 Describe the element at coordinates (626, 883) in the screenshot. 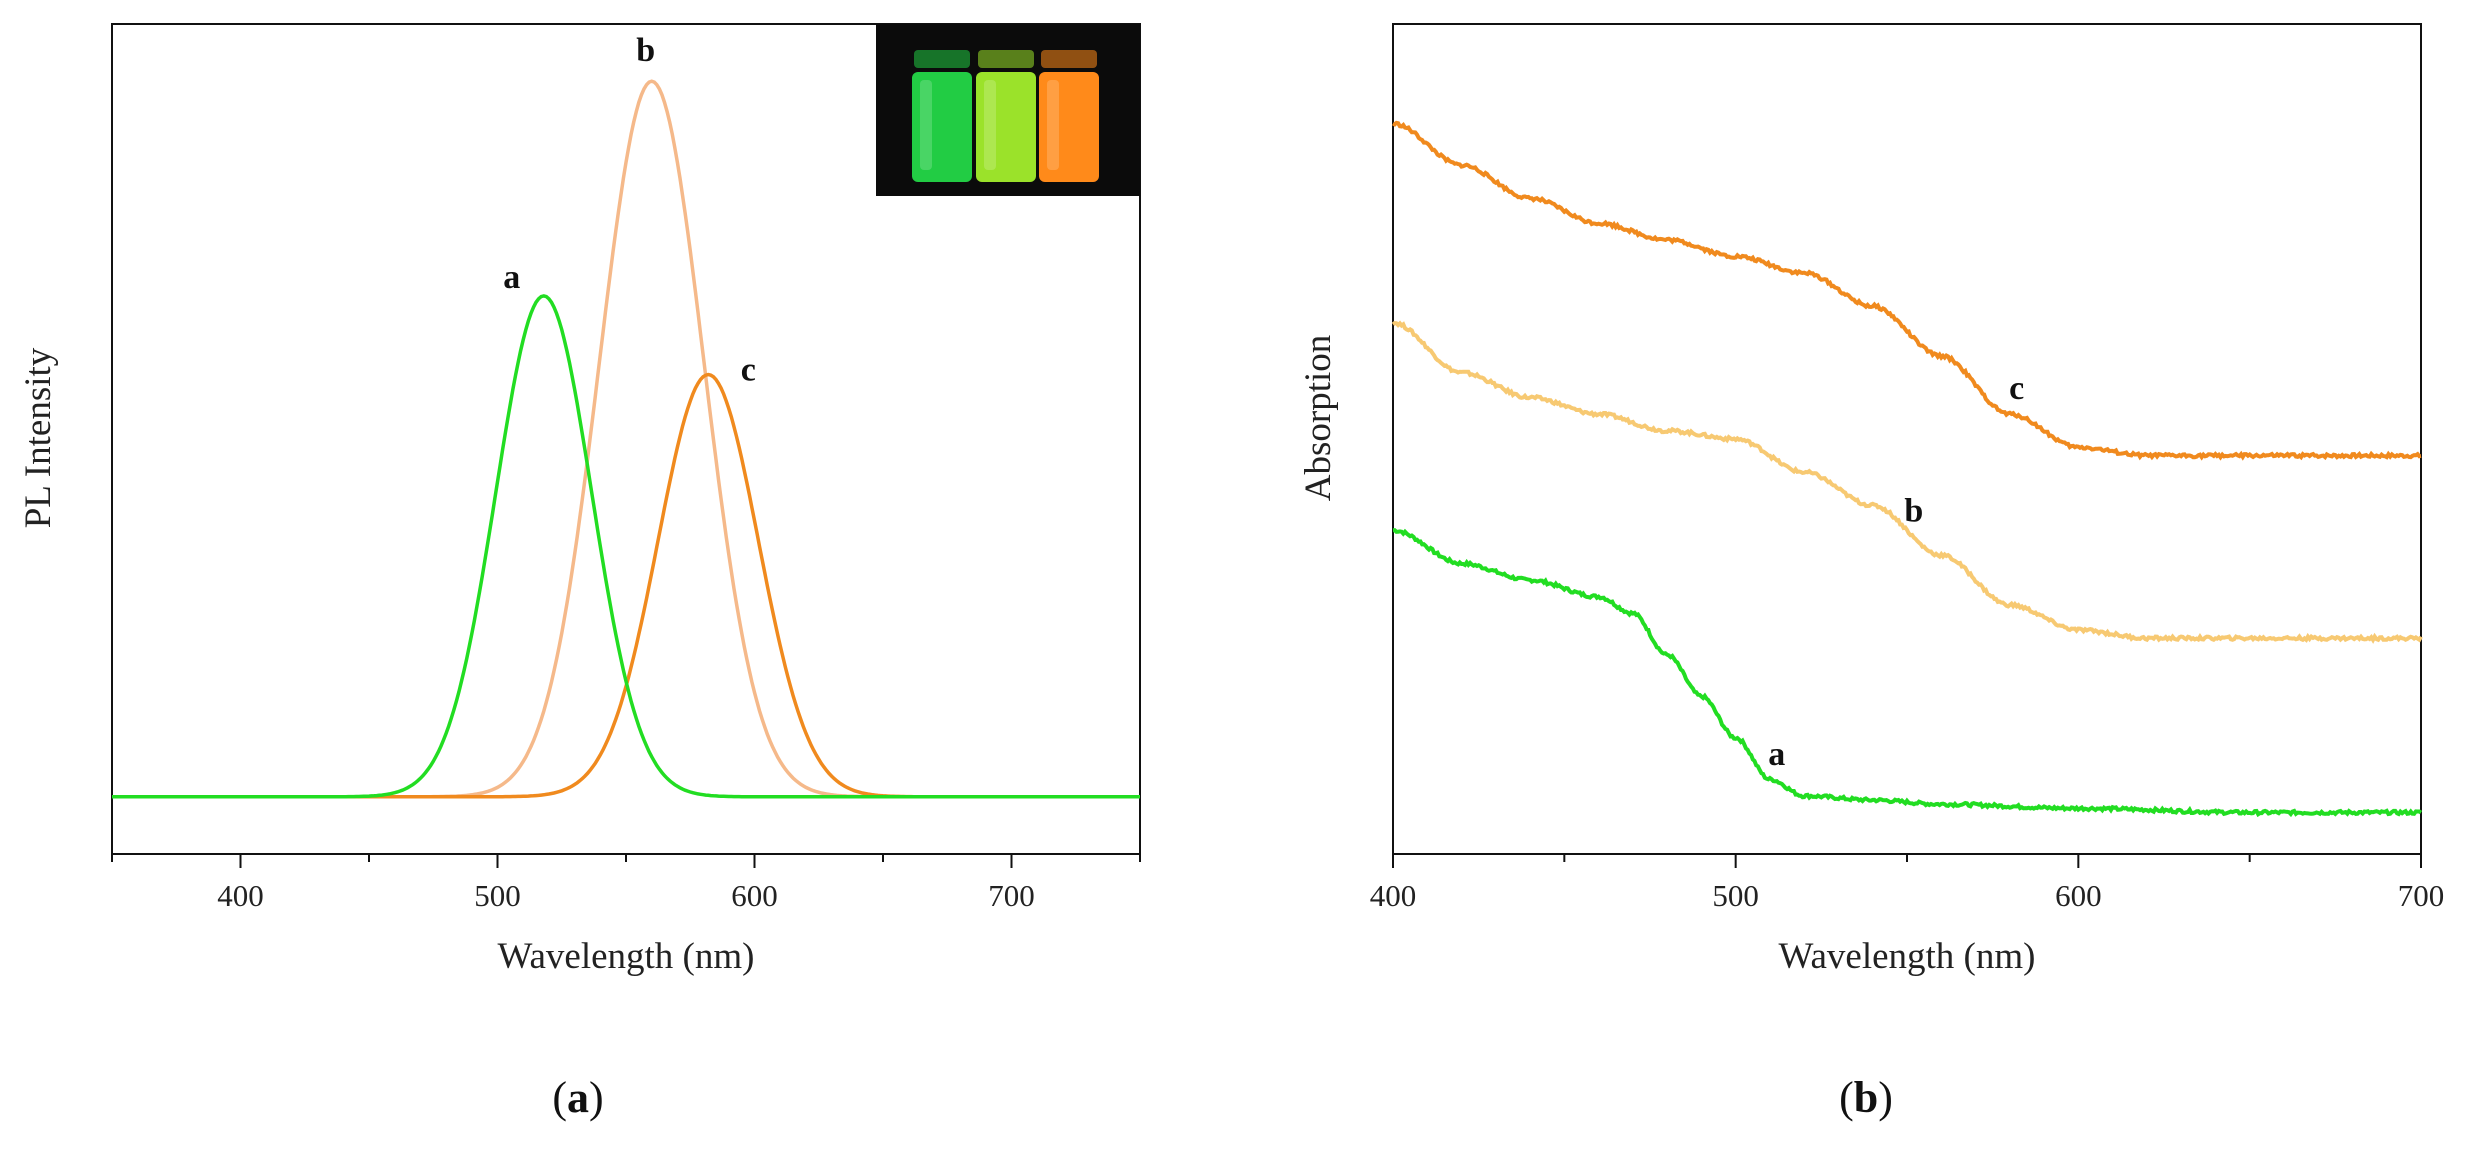

I see `x-axis-ticks-left: 400 500 600 700` at that location.